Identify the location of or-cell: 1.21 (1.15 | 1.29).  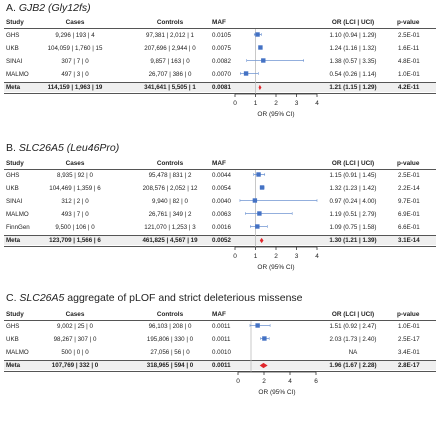
(353, 87).